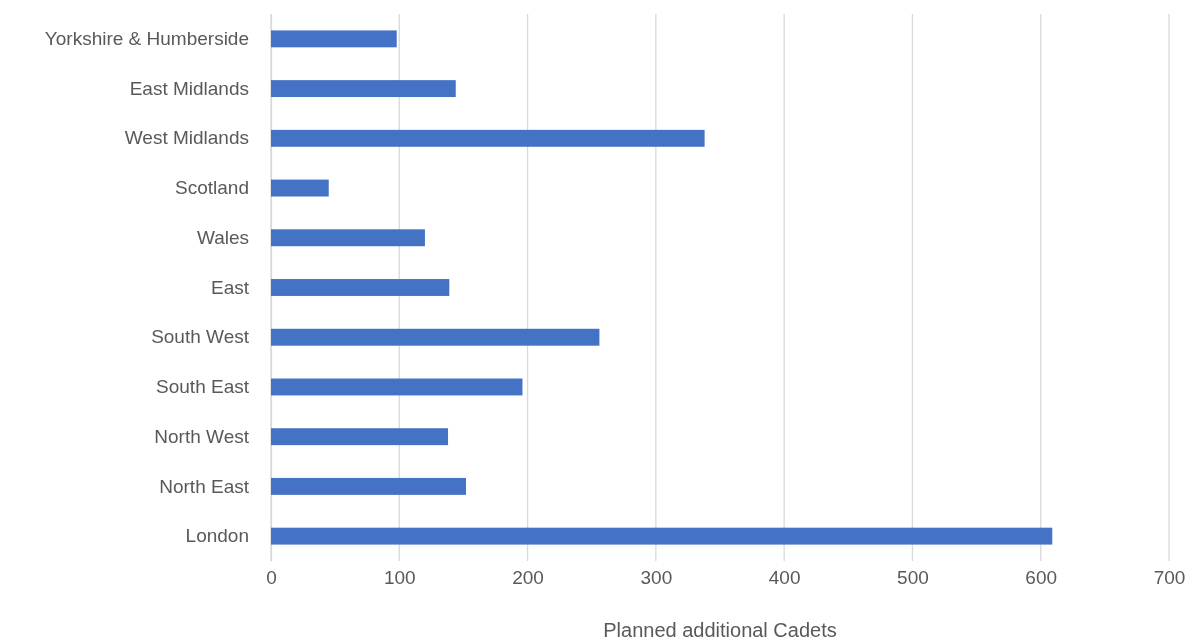 This screenshot has width=1190, height=642. What do you see at coordinates (656, 578) in the screenshot?
I see `x-tick-label: 300` at bounding box center [656, 578].